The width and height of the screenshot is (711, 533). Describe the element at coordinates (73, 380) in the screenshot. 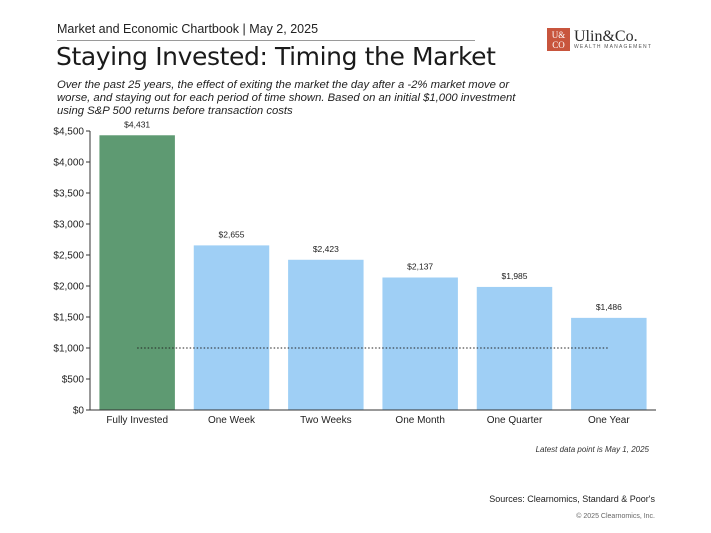

I see `y-tick-label: $500` at that location.